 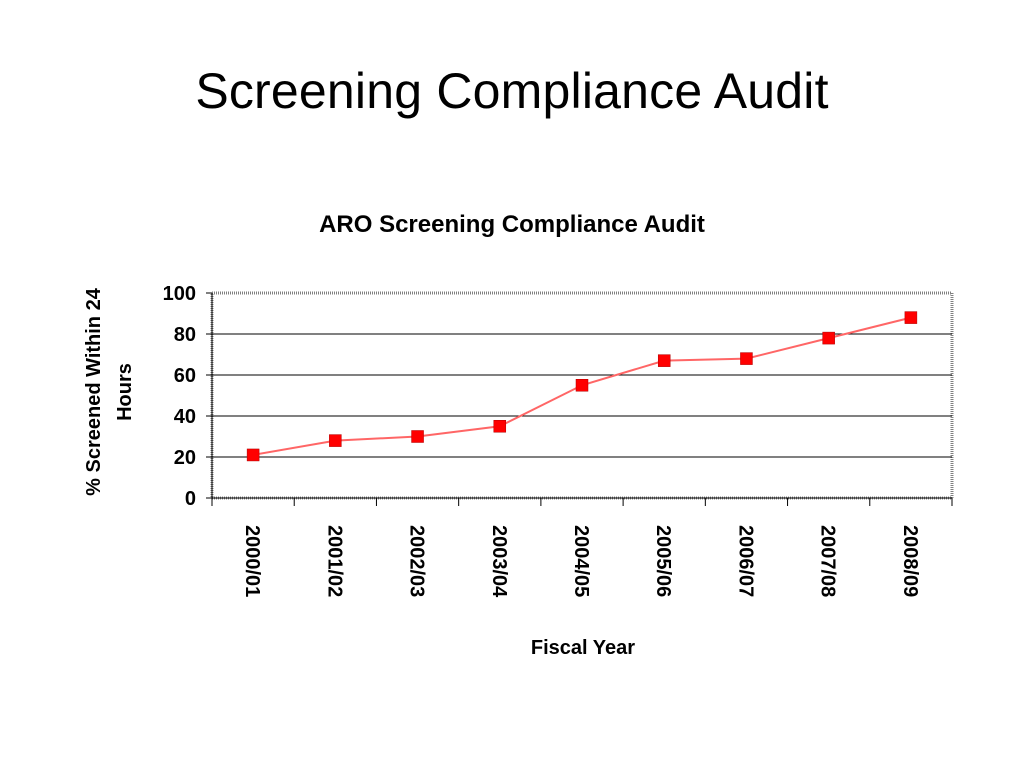 What do you see at coordinates (745, 561) in the screenshot?
I see `x-tick-label: 2006/07` at bounding box center [745, 561].